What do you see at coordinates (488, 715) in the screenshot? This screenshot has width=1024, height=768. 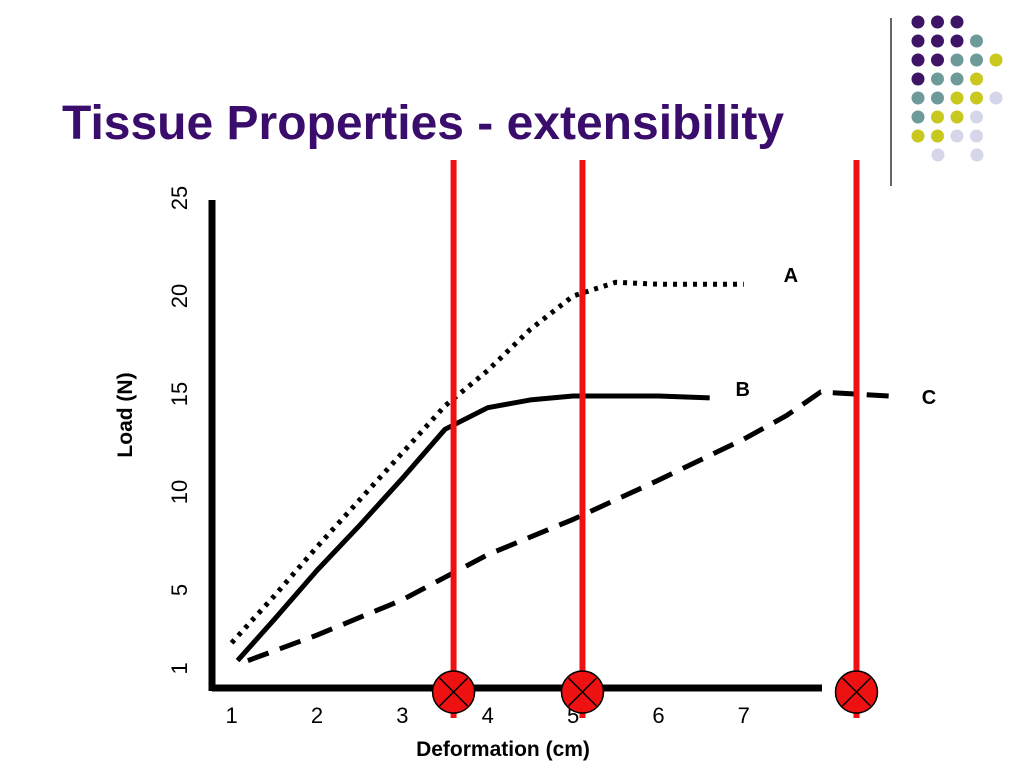 I see `x-tick-label: 4` at bounding box center [488, 715].